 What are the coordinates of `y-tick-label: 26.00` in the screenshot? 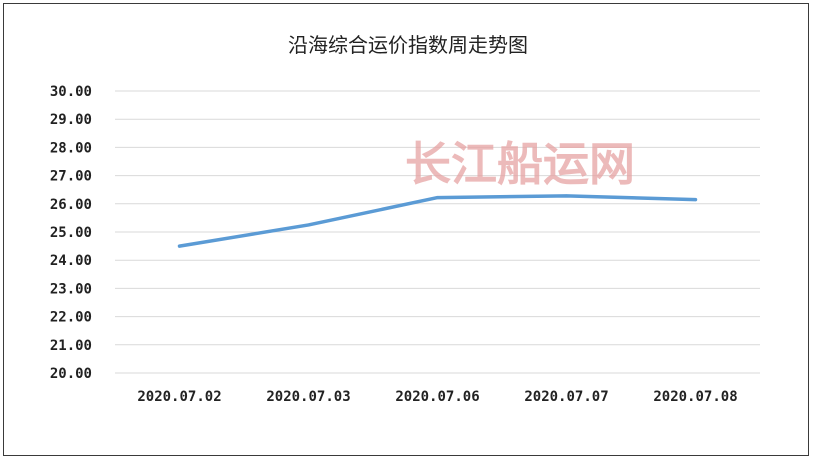 It's located at (71, 205).